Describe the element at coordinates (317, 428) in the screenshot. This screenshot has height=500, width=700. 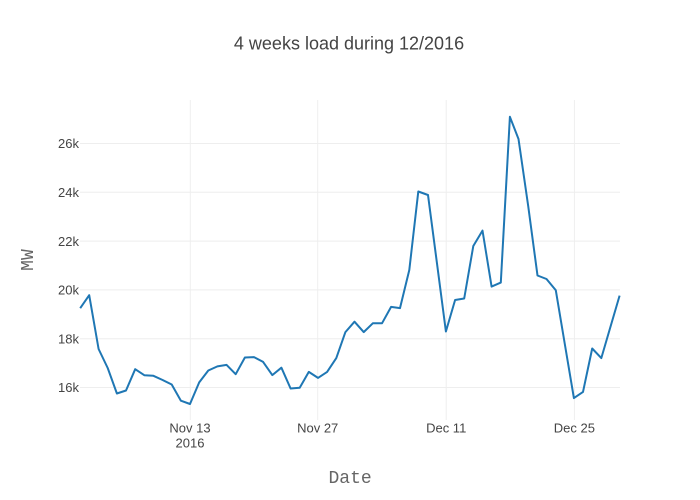
I see `svg-text: Nov 27` at that location.